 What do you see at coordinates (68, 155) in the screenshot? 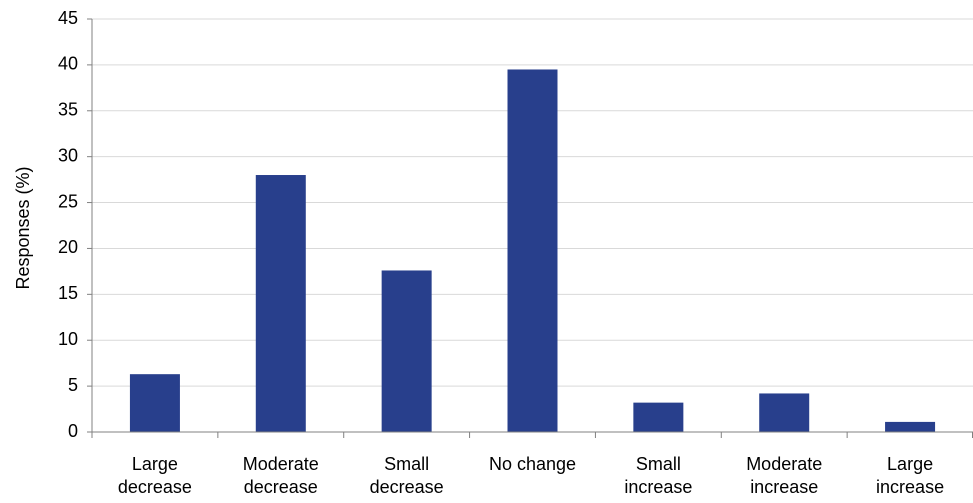
I see `y-tick-label: 30` at bounding box center [68, 155].